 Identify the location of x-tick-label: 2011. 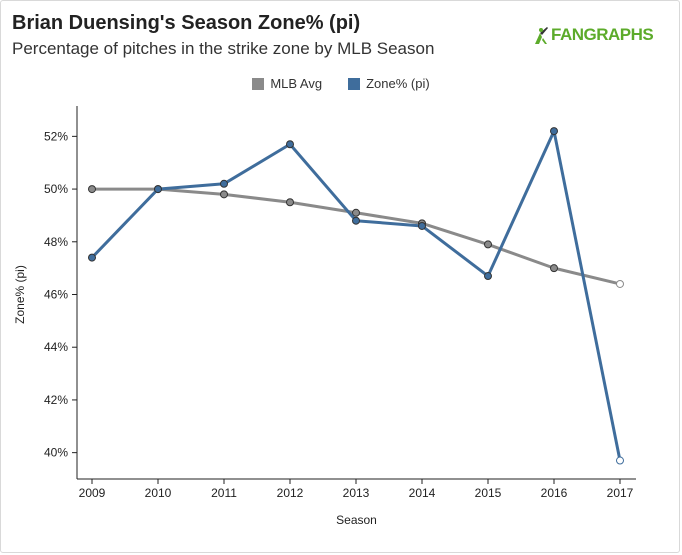
(224, 493).